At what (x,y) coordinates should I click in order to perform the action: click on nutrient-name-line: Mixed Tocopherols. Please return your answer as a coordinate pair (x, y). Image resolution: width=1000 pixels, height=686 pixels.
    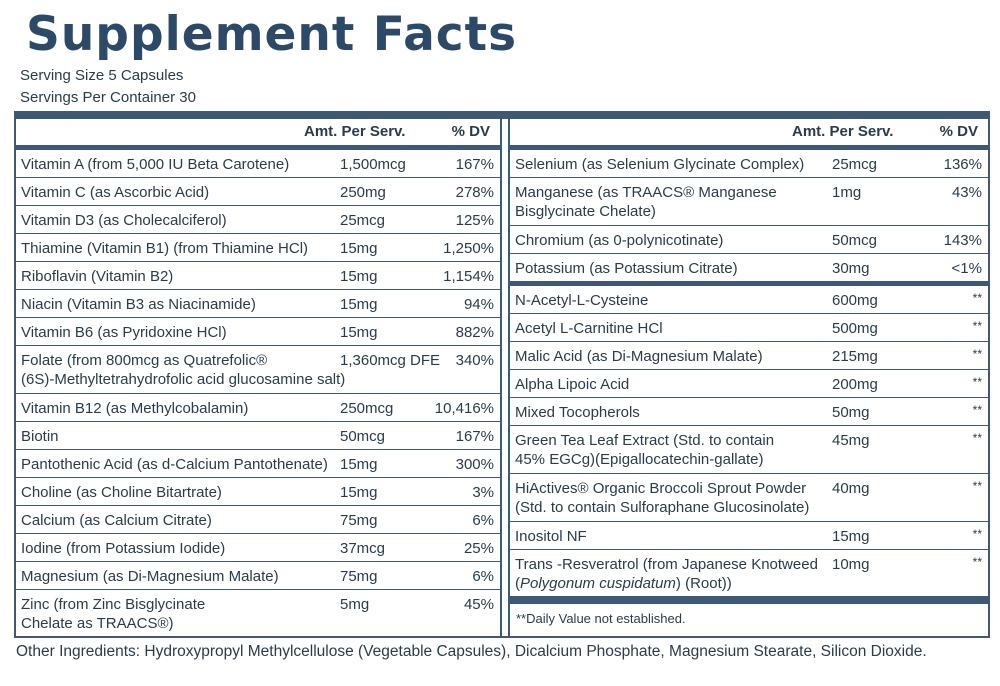
    Looking at the image, I should click on (577, 412).